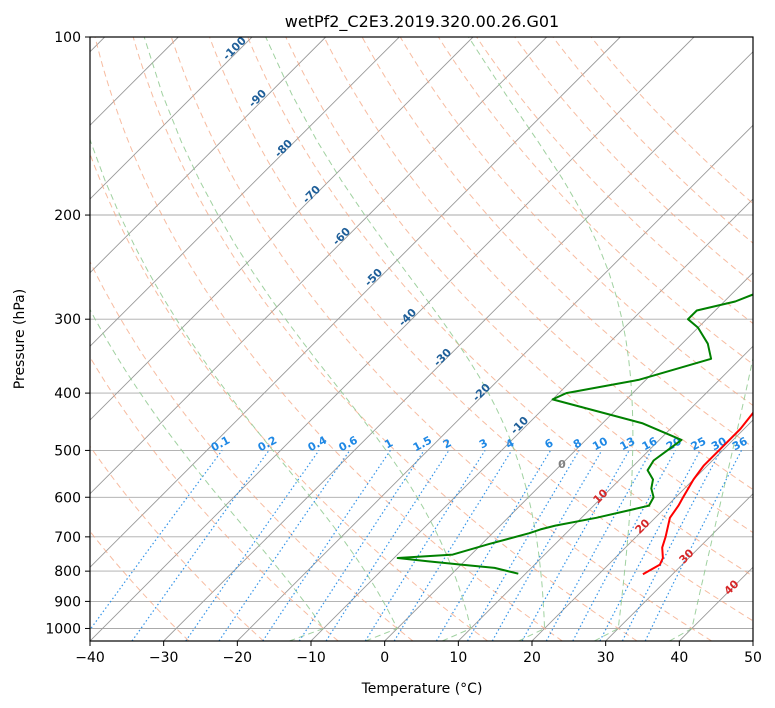 Image resolution: width=775 pixels, height=708 pixels. Describe the element at coordinates (697, 493) in the screenshot. I see `temperature-profile-line` at that location.